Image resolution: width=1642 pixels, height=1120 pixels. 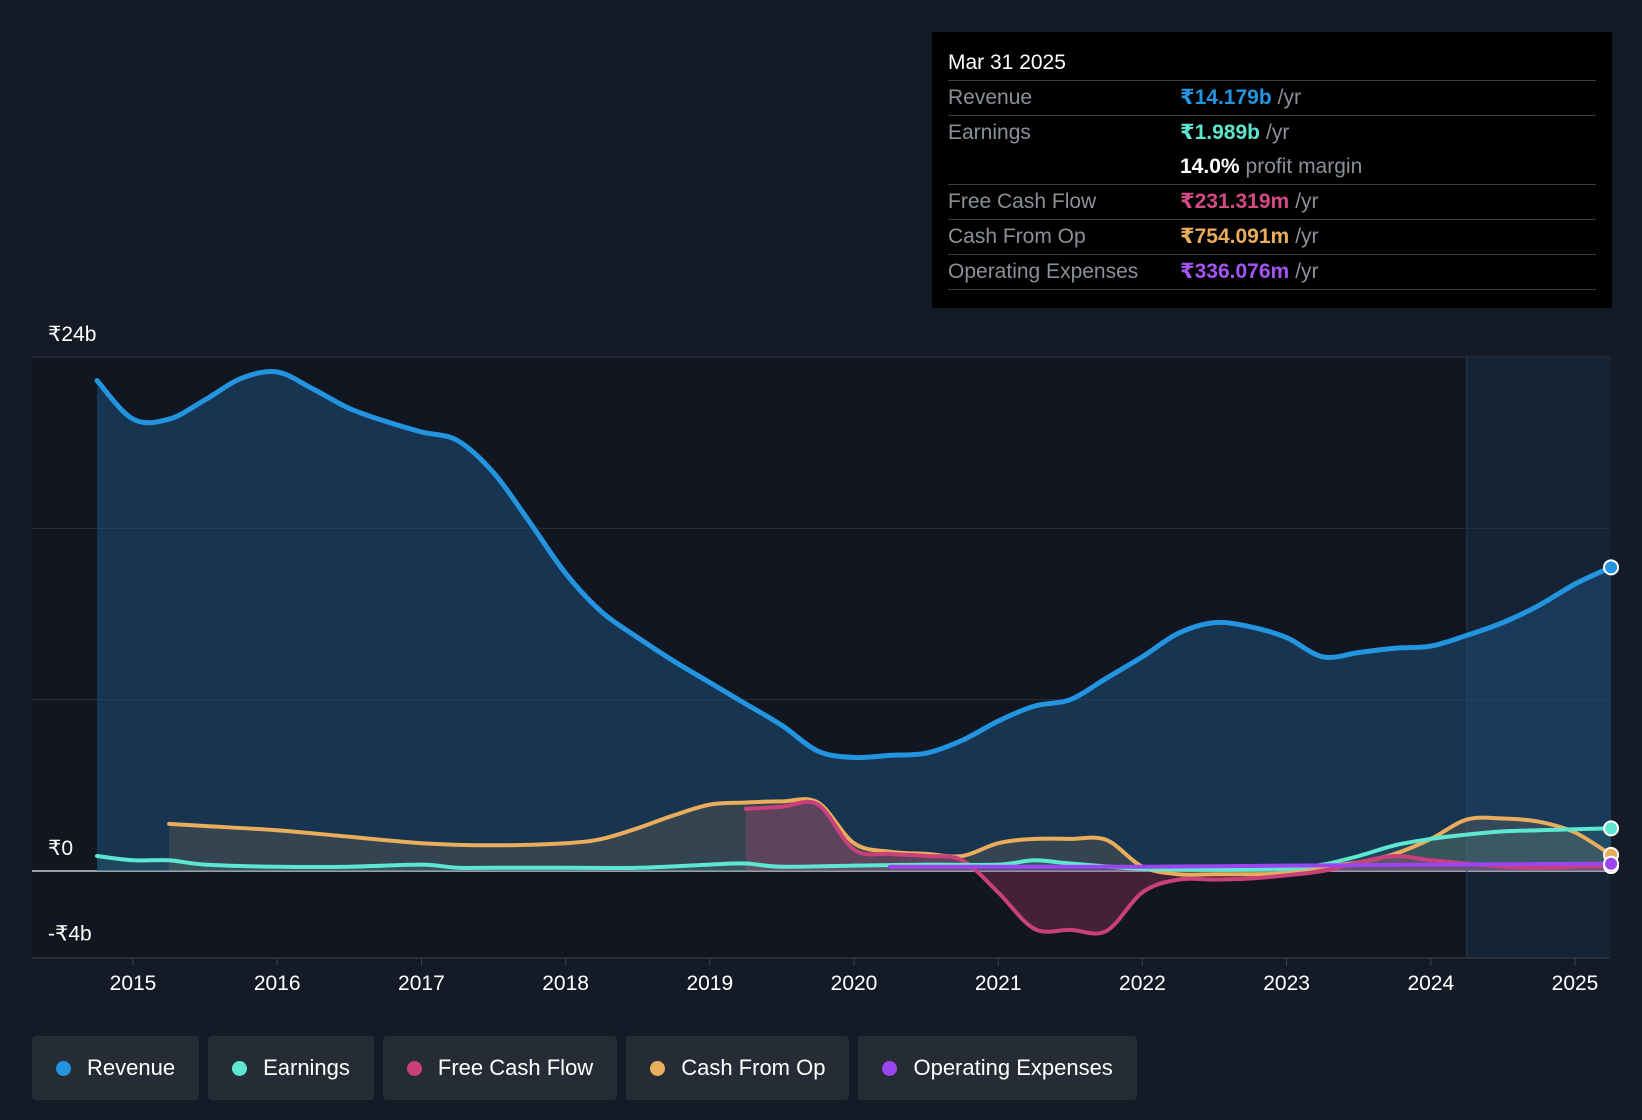 What do you see at coordinates (1611, 567) in the screenshot?
I see `revenue-endpoint` at bounding box center [1611, 567].